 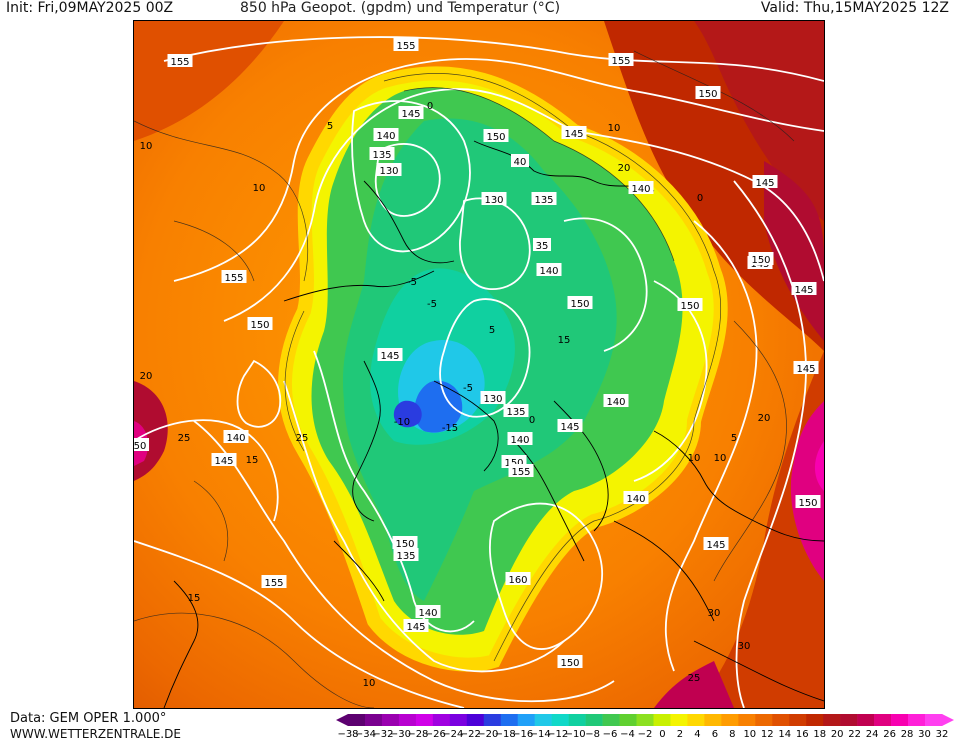 I want to click on legend-tick-label: 24, so click(x=872, y=734).